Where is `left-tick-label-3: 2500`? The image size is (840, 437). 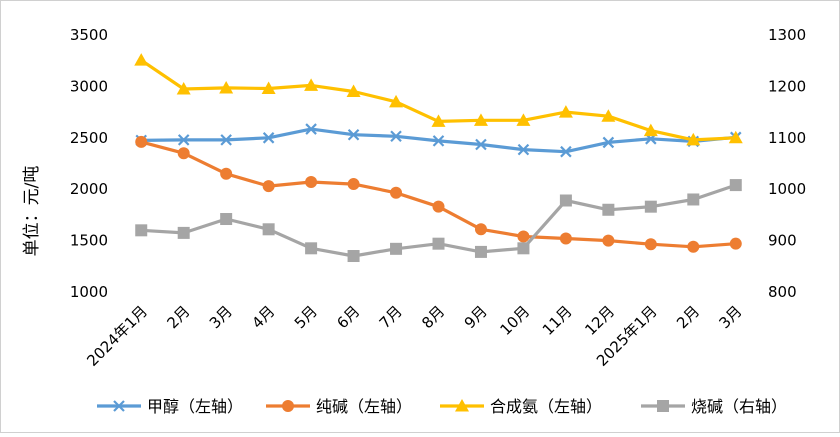
left-tick-label-3: 2500 is located at coordinates (89, 138).